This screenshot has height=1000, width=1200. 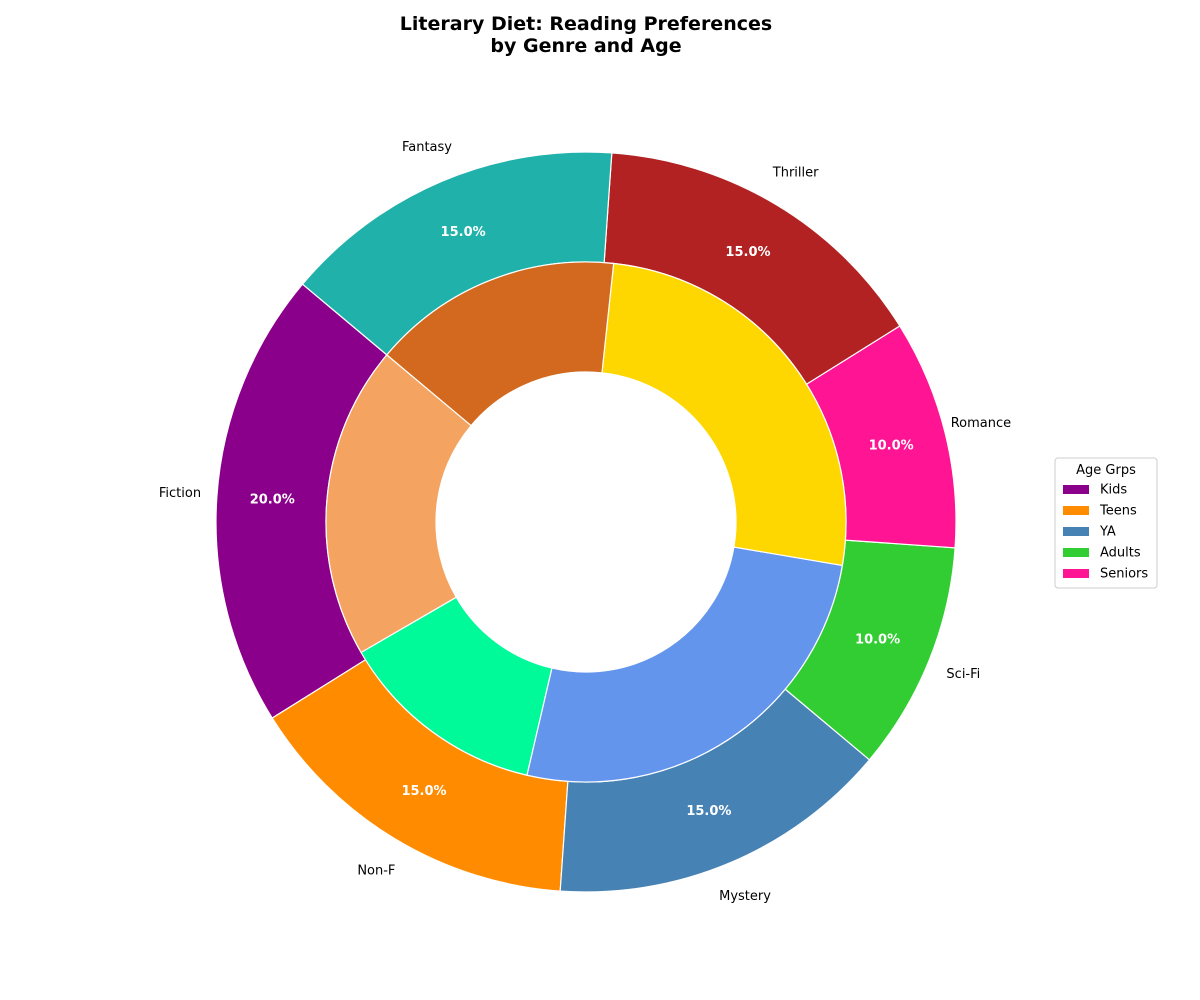 I want to click on legend-title: Age Grps, so click(x=1106, y=470).